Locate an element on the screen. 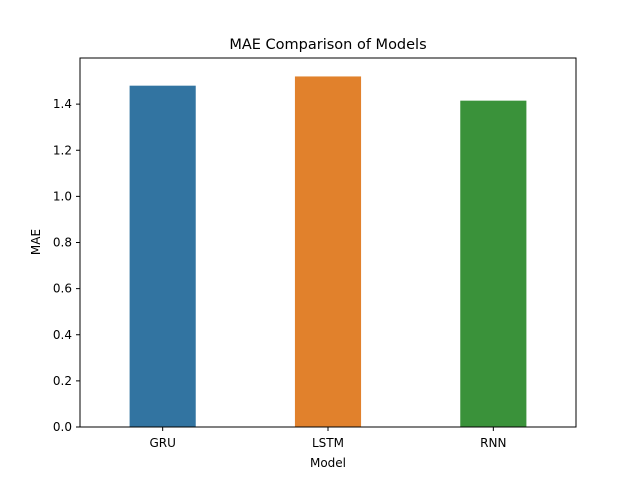 The width and height of the screenshot is (640, 480). y-tick-label: 1.0 is located at coordinates (62, 196).